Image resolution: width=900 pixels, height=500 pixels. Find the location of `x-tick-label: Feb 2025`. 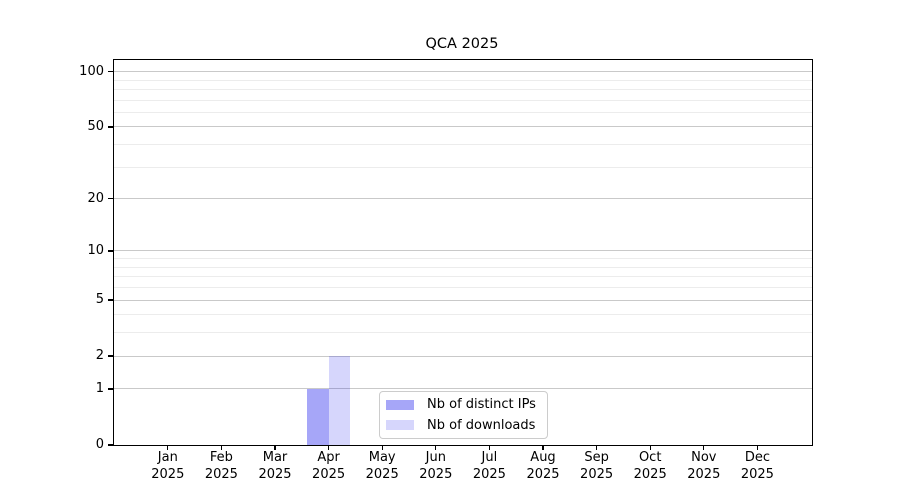

x-tick-label: Feb 2025 is located at coordinates (221, 466).